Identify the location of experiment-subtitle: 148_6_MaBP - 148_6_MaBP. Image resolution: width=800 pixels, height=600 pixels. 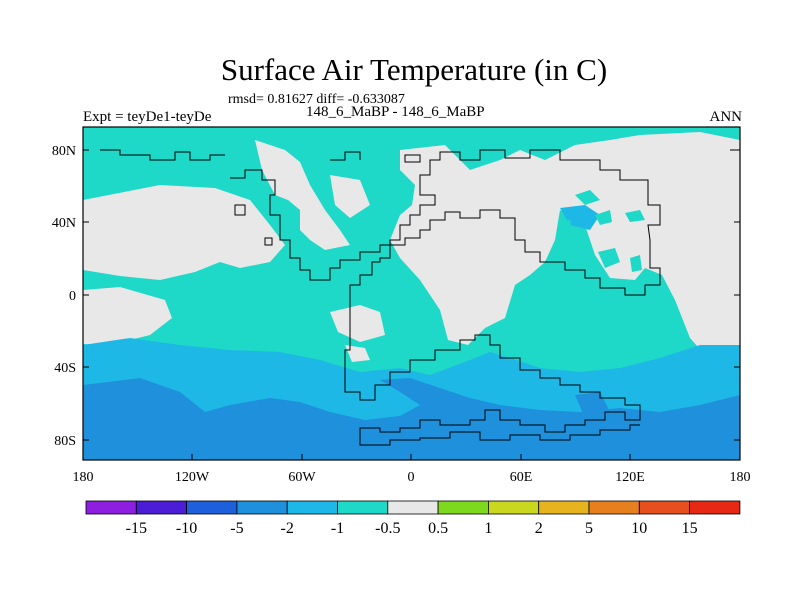
(395, 112).